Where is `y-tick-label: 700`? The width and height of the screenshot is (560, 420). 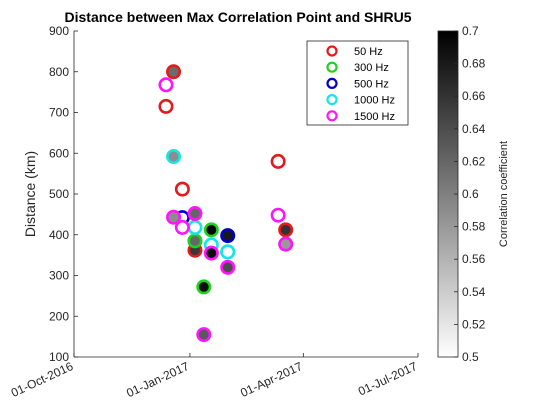
y-tick-label: 700 is located at coordinates (59, 113).